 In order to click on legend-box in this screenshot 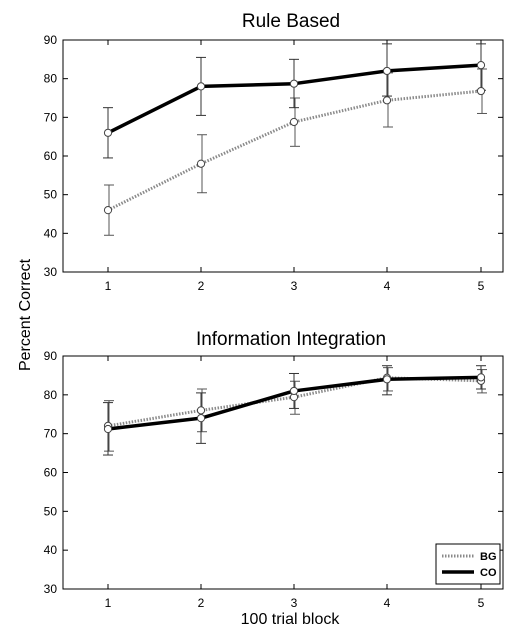, I will do `click(468, 564)`.